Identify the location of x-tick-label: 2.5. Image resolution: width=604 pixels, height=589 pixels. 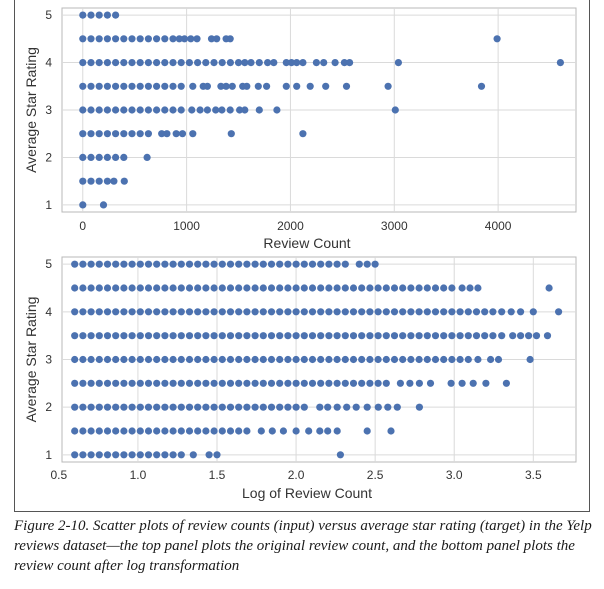
(375, 475).